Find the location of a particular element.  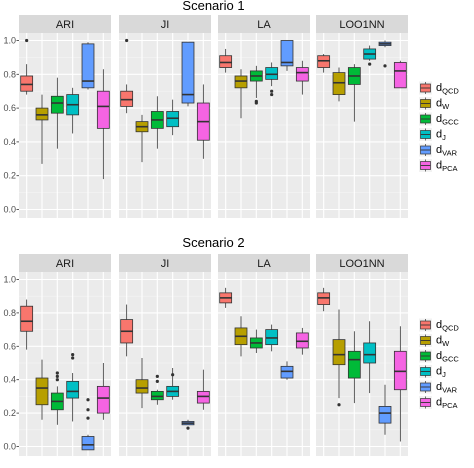

y-tick-label: 0.0 is located at coordinates (9, 210).